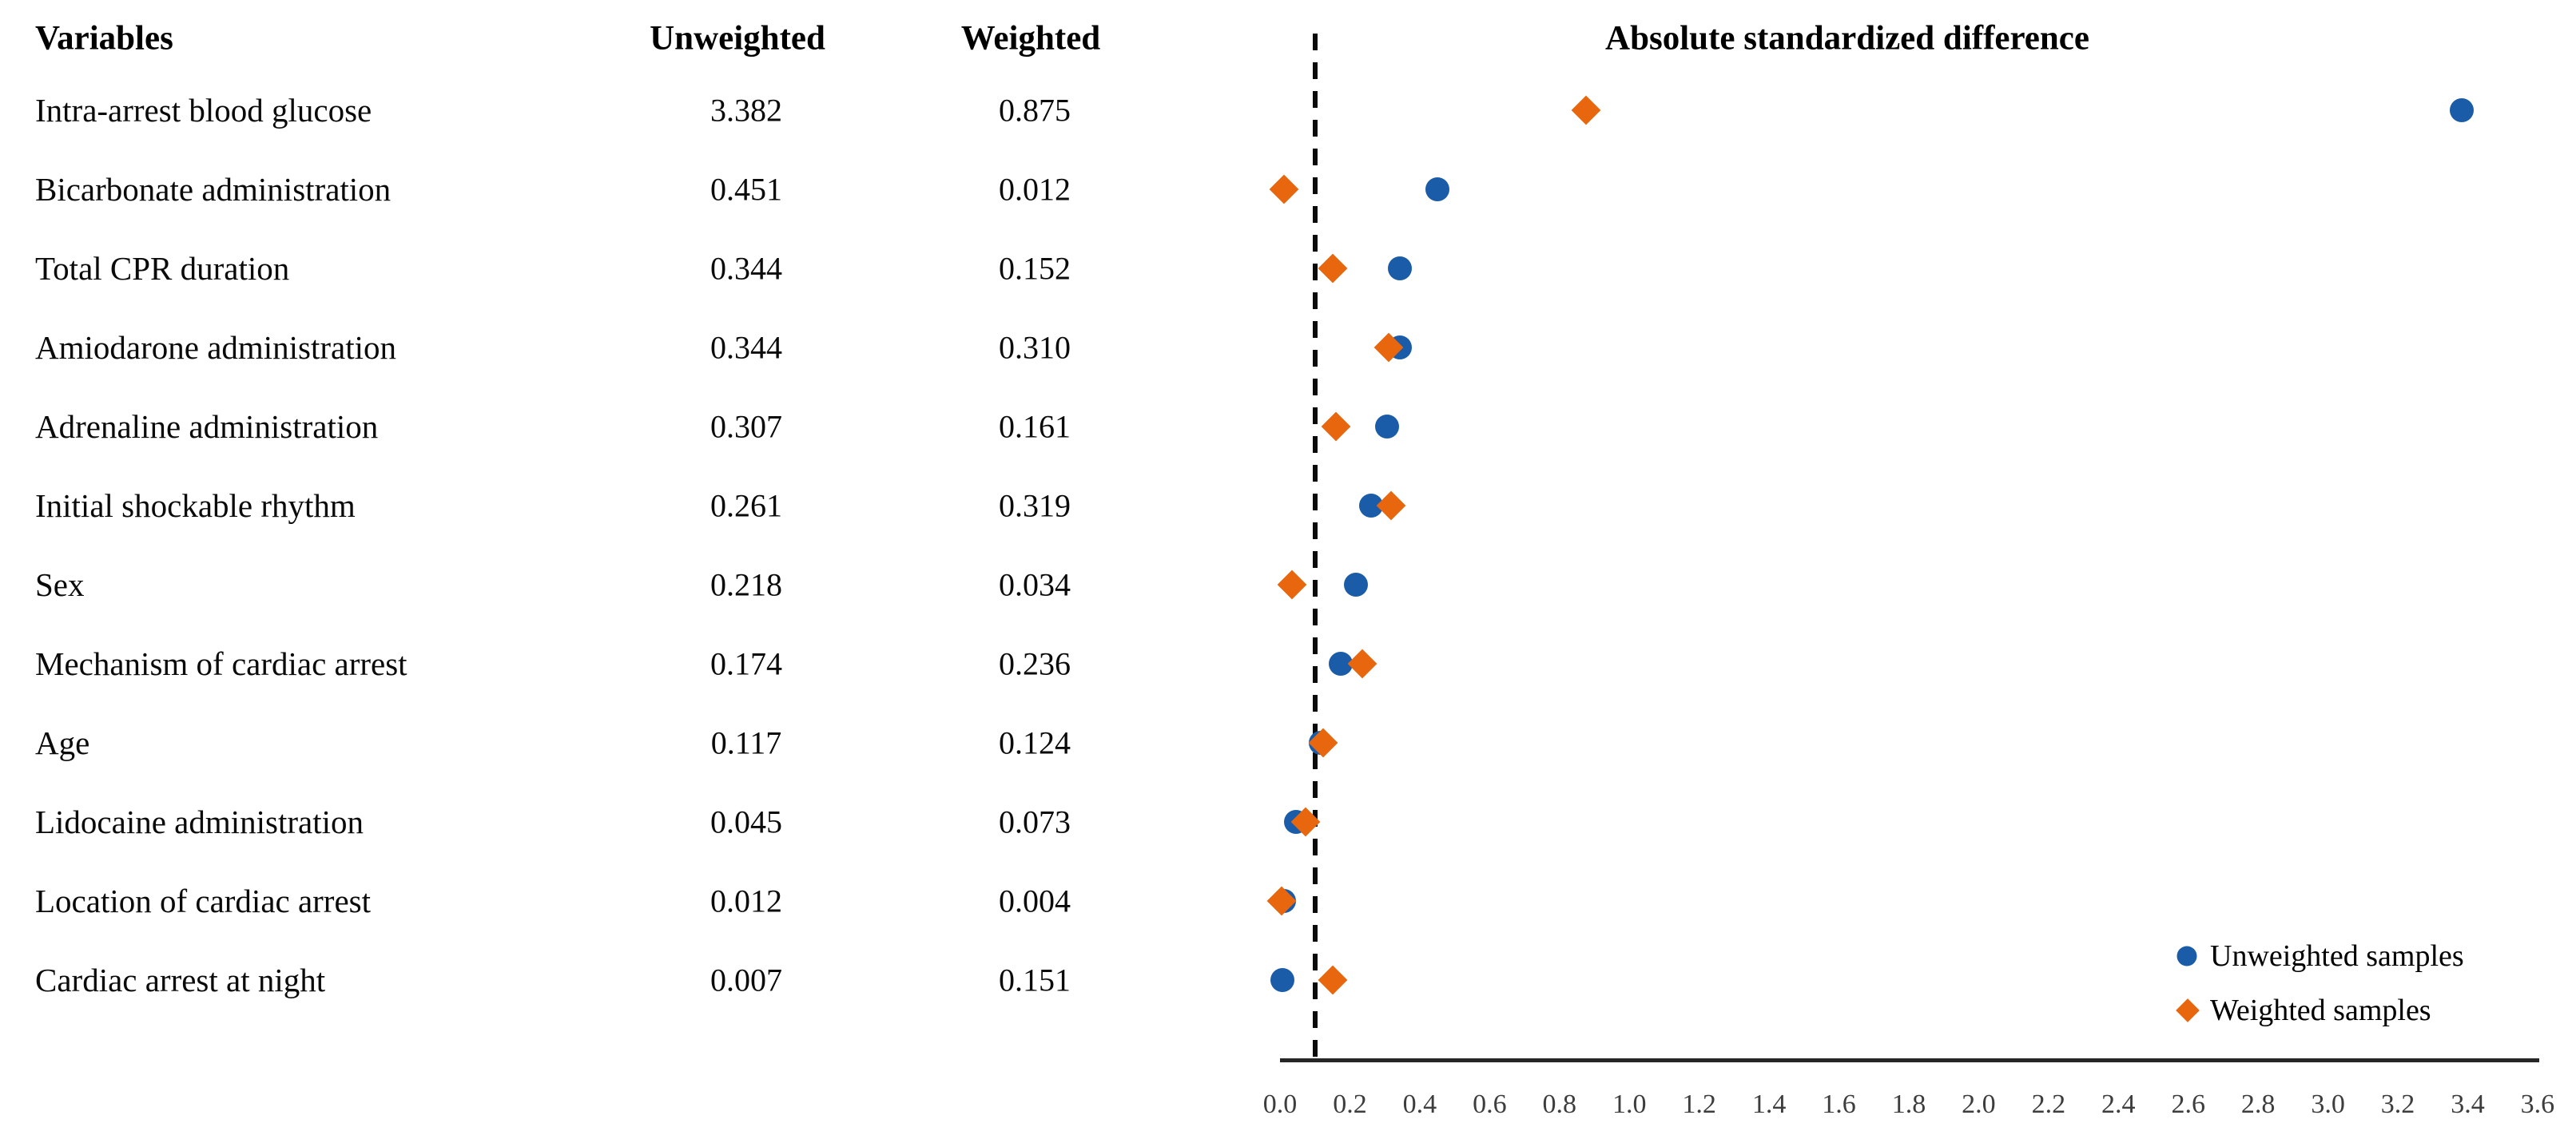 The height and width of the screenshot is (1139, 2576). What do you see at coordinates (1035, 347) in the screenshot?
I see `weighted-value: 0.310` at bounding box center [1035, 347].